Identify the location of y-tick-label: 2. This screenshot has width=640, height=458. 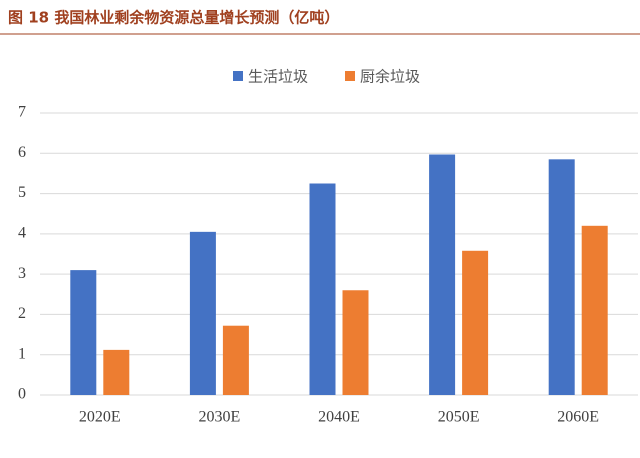
(22, 313).